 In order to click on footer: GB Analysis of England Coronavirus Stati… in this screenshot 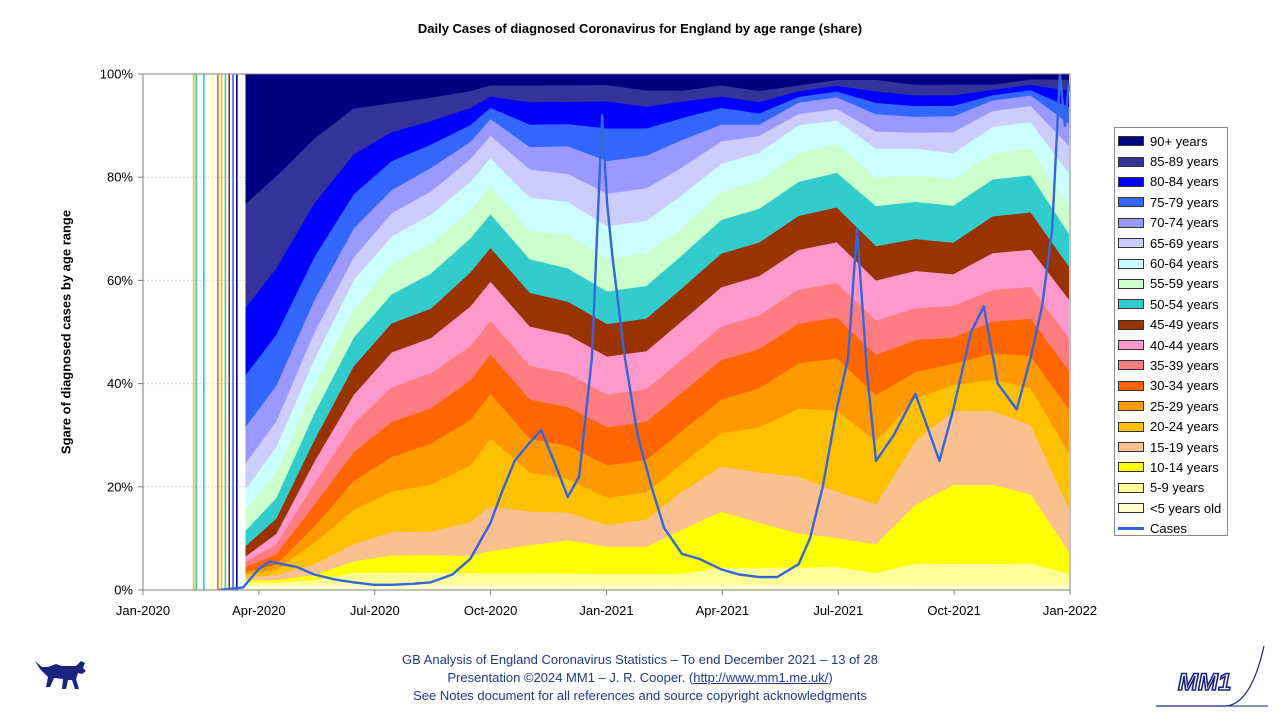, I will do `click(640, 678)`.